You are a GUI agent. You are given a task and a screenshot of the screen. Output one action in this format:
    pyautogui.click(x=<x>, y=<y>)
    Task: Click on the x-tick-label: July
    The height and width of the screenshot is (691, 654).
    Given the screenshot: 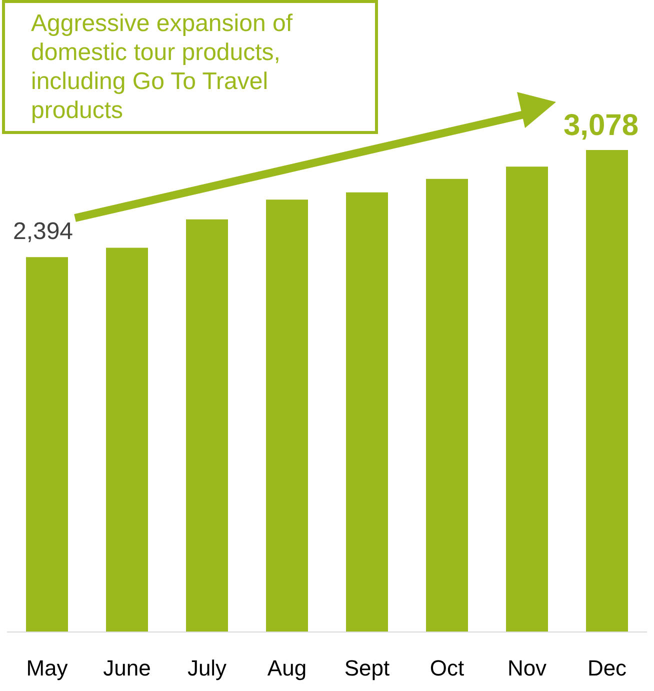 What is the action you would take?
    pyautogui.click(x=207, y=668)
    